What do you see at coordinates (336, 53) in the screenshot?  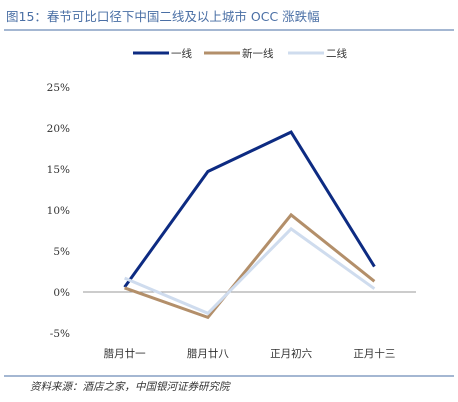 I see `legend-label-2: 二线` at bounding box center [336, 53].